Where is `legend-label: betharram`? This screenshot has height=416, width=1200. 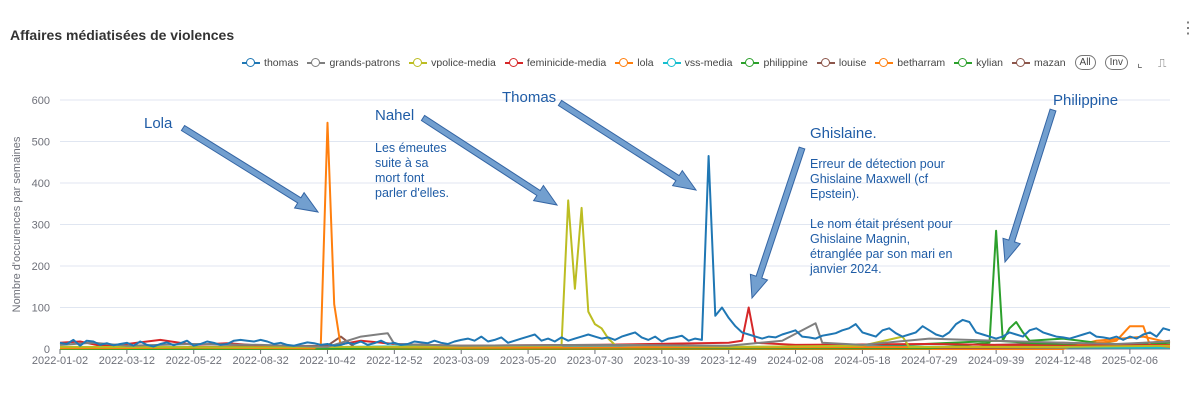 legend-label: betharram is located at coordinates (921, 62).